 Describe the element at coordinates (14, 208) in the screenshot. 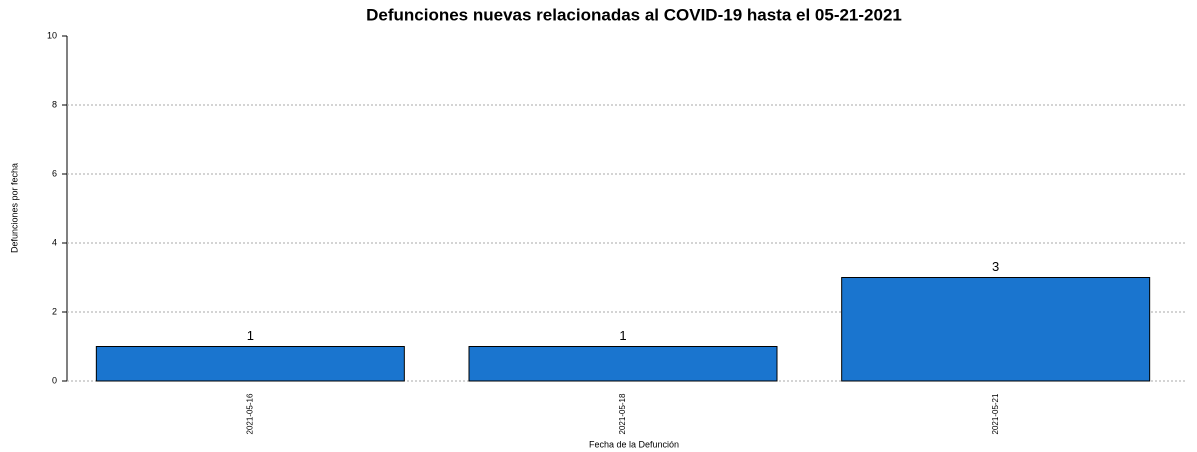

I see `y-axis-label: Defunciones por fecha` at that location.